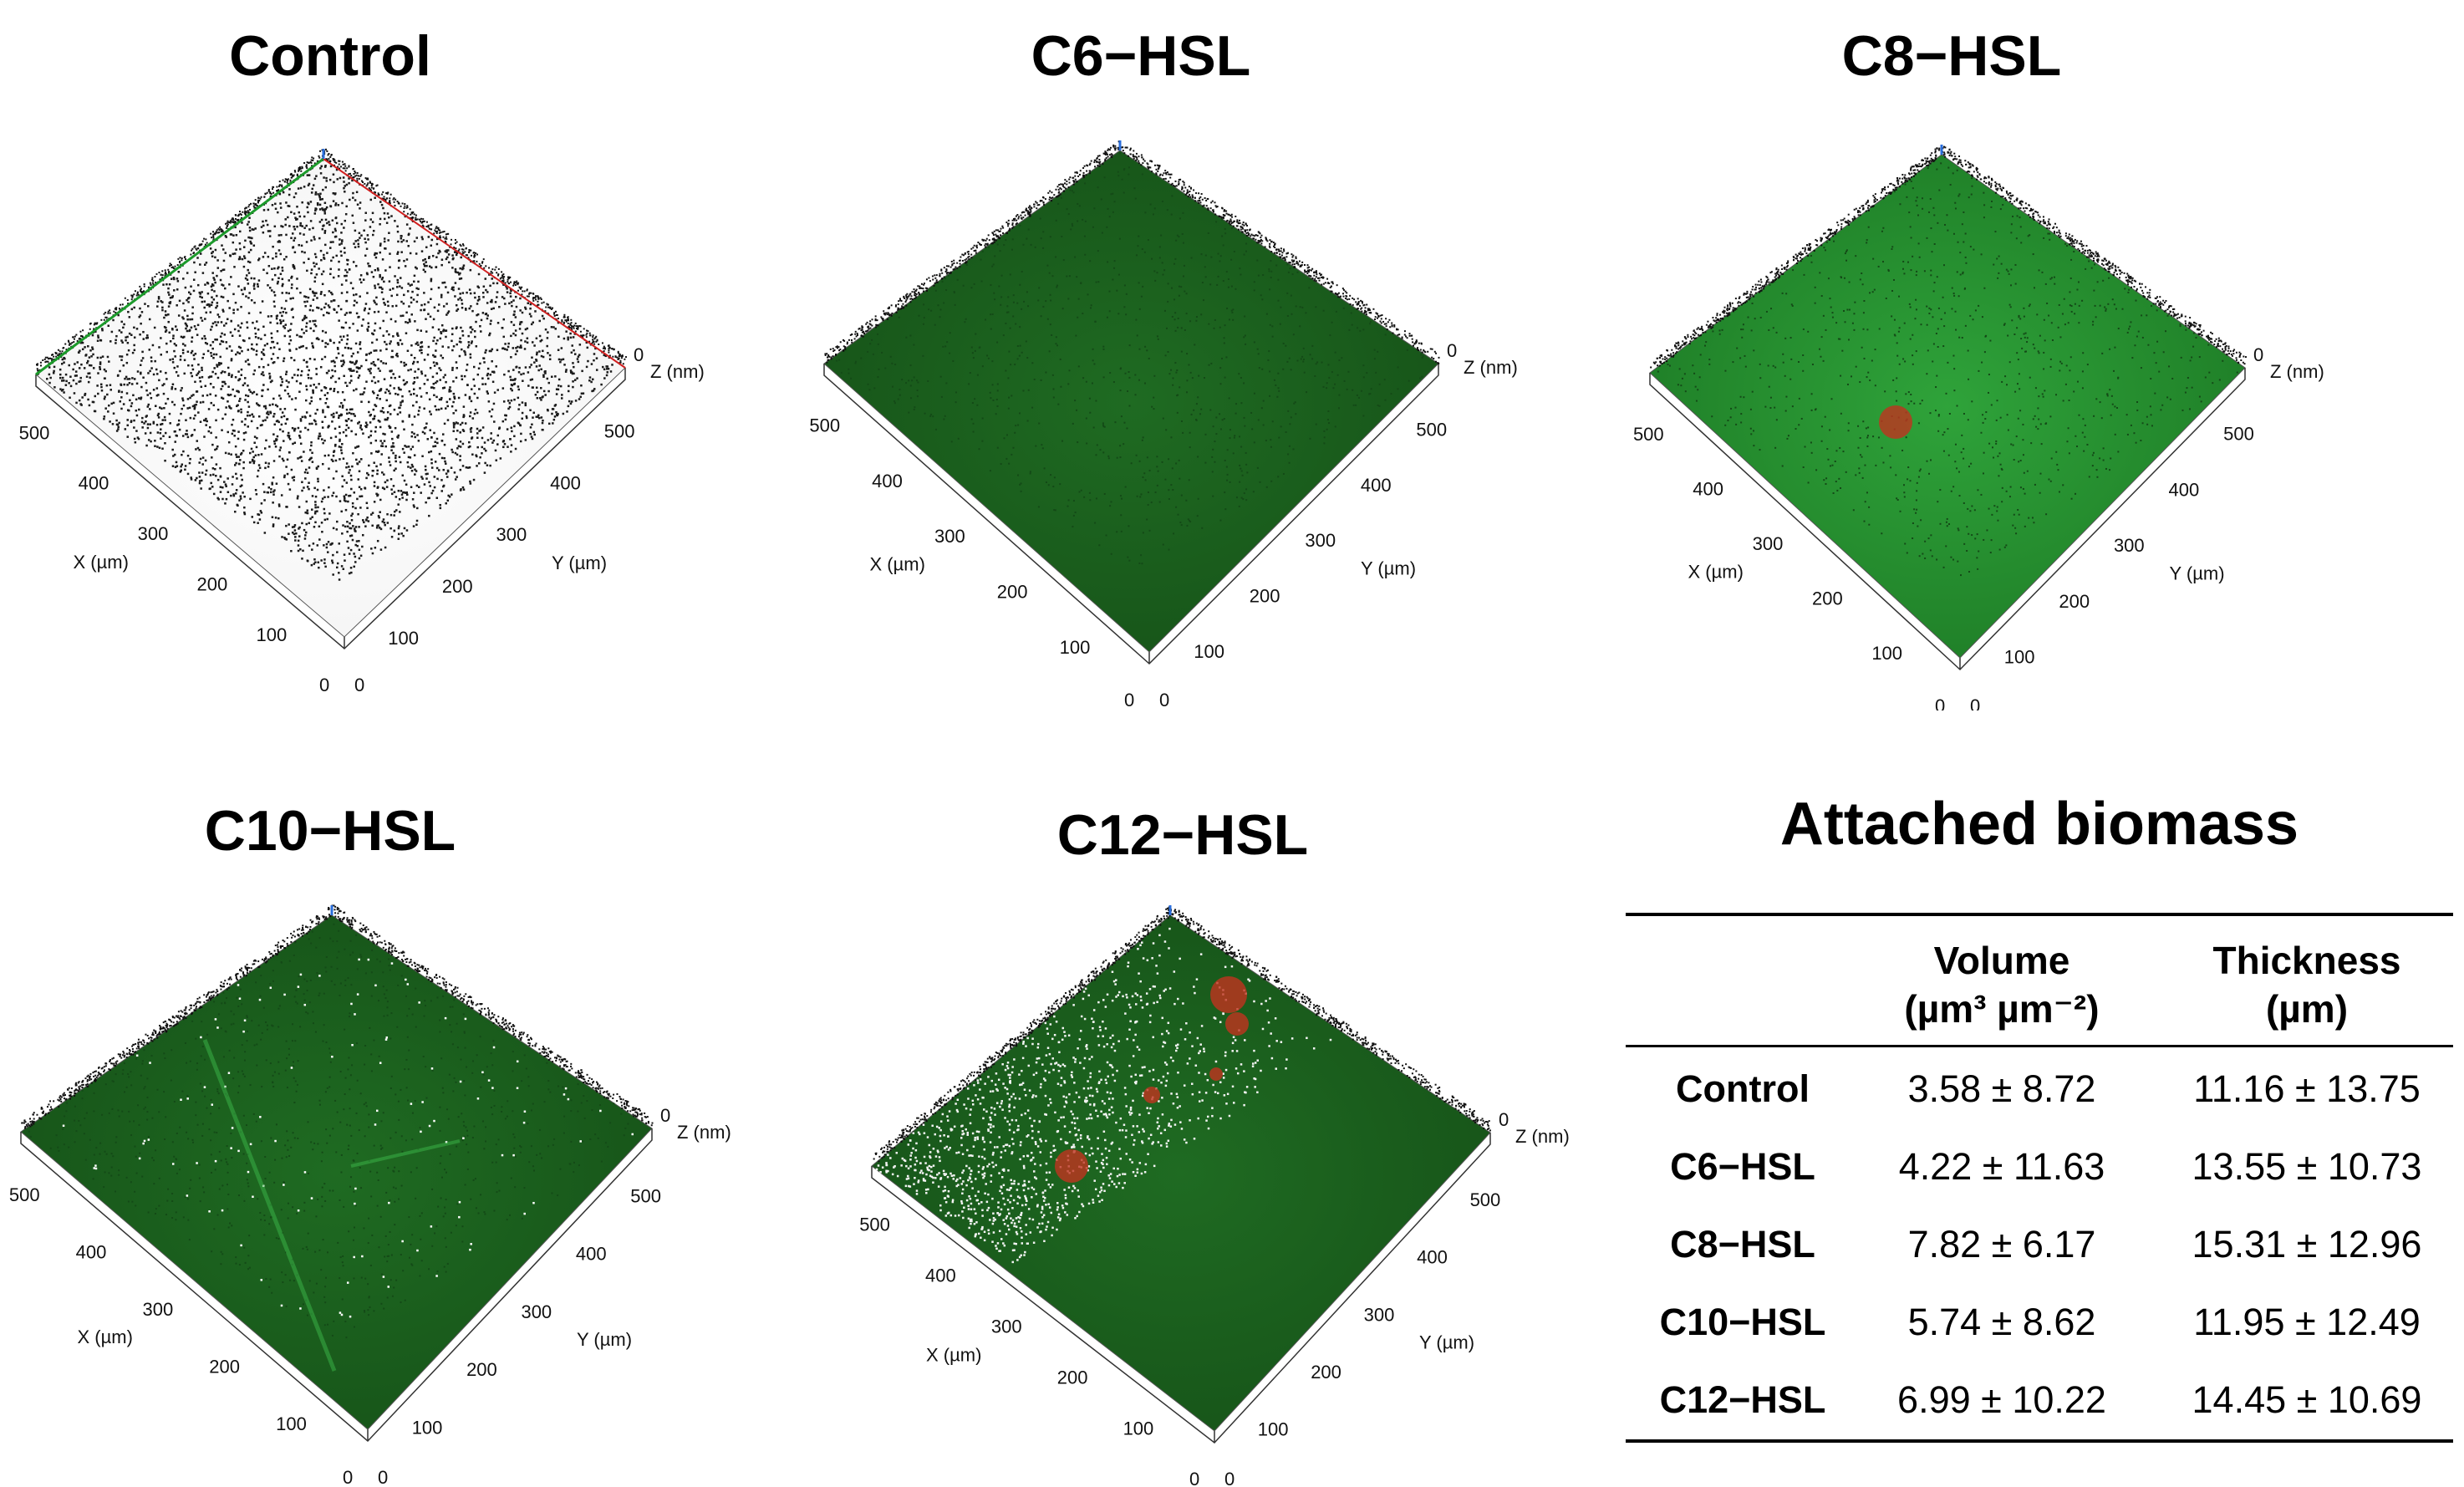 This screenshot has height=1487, width=2464. What do you see at coordinates (2001, 961) in the screenshot?
I see `col-header-volume-line1: Volume` at bounding box center [2001, 961].